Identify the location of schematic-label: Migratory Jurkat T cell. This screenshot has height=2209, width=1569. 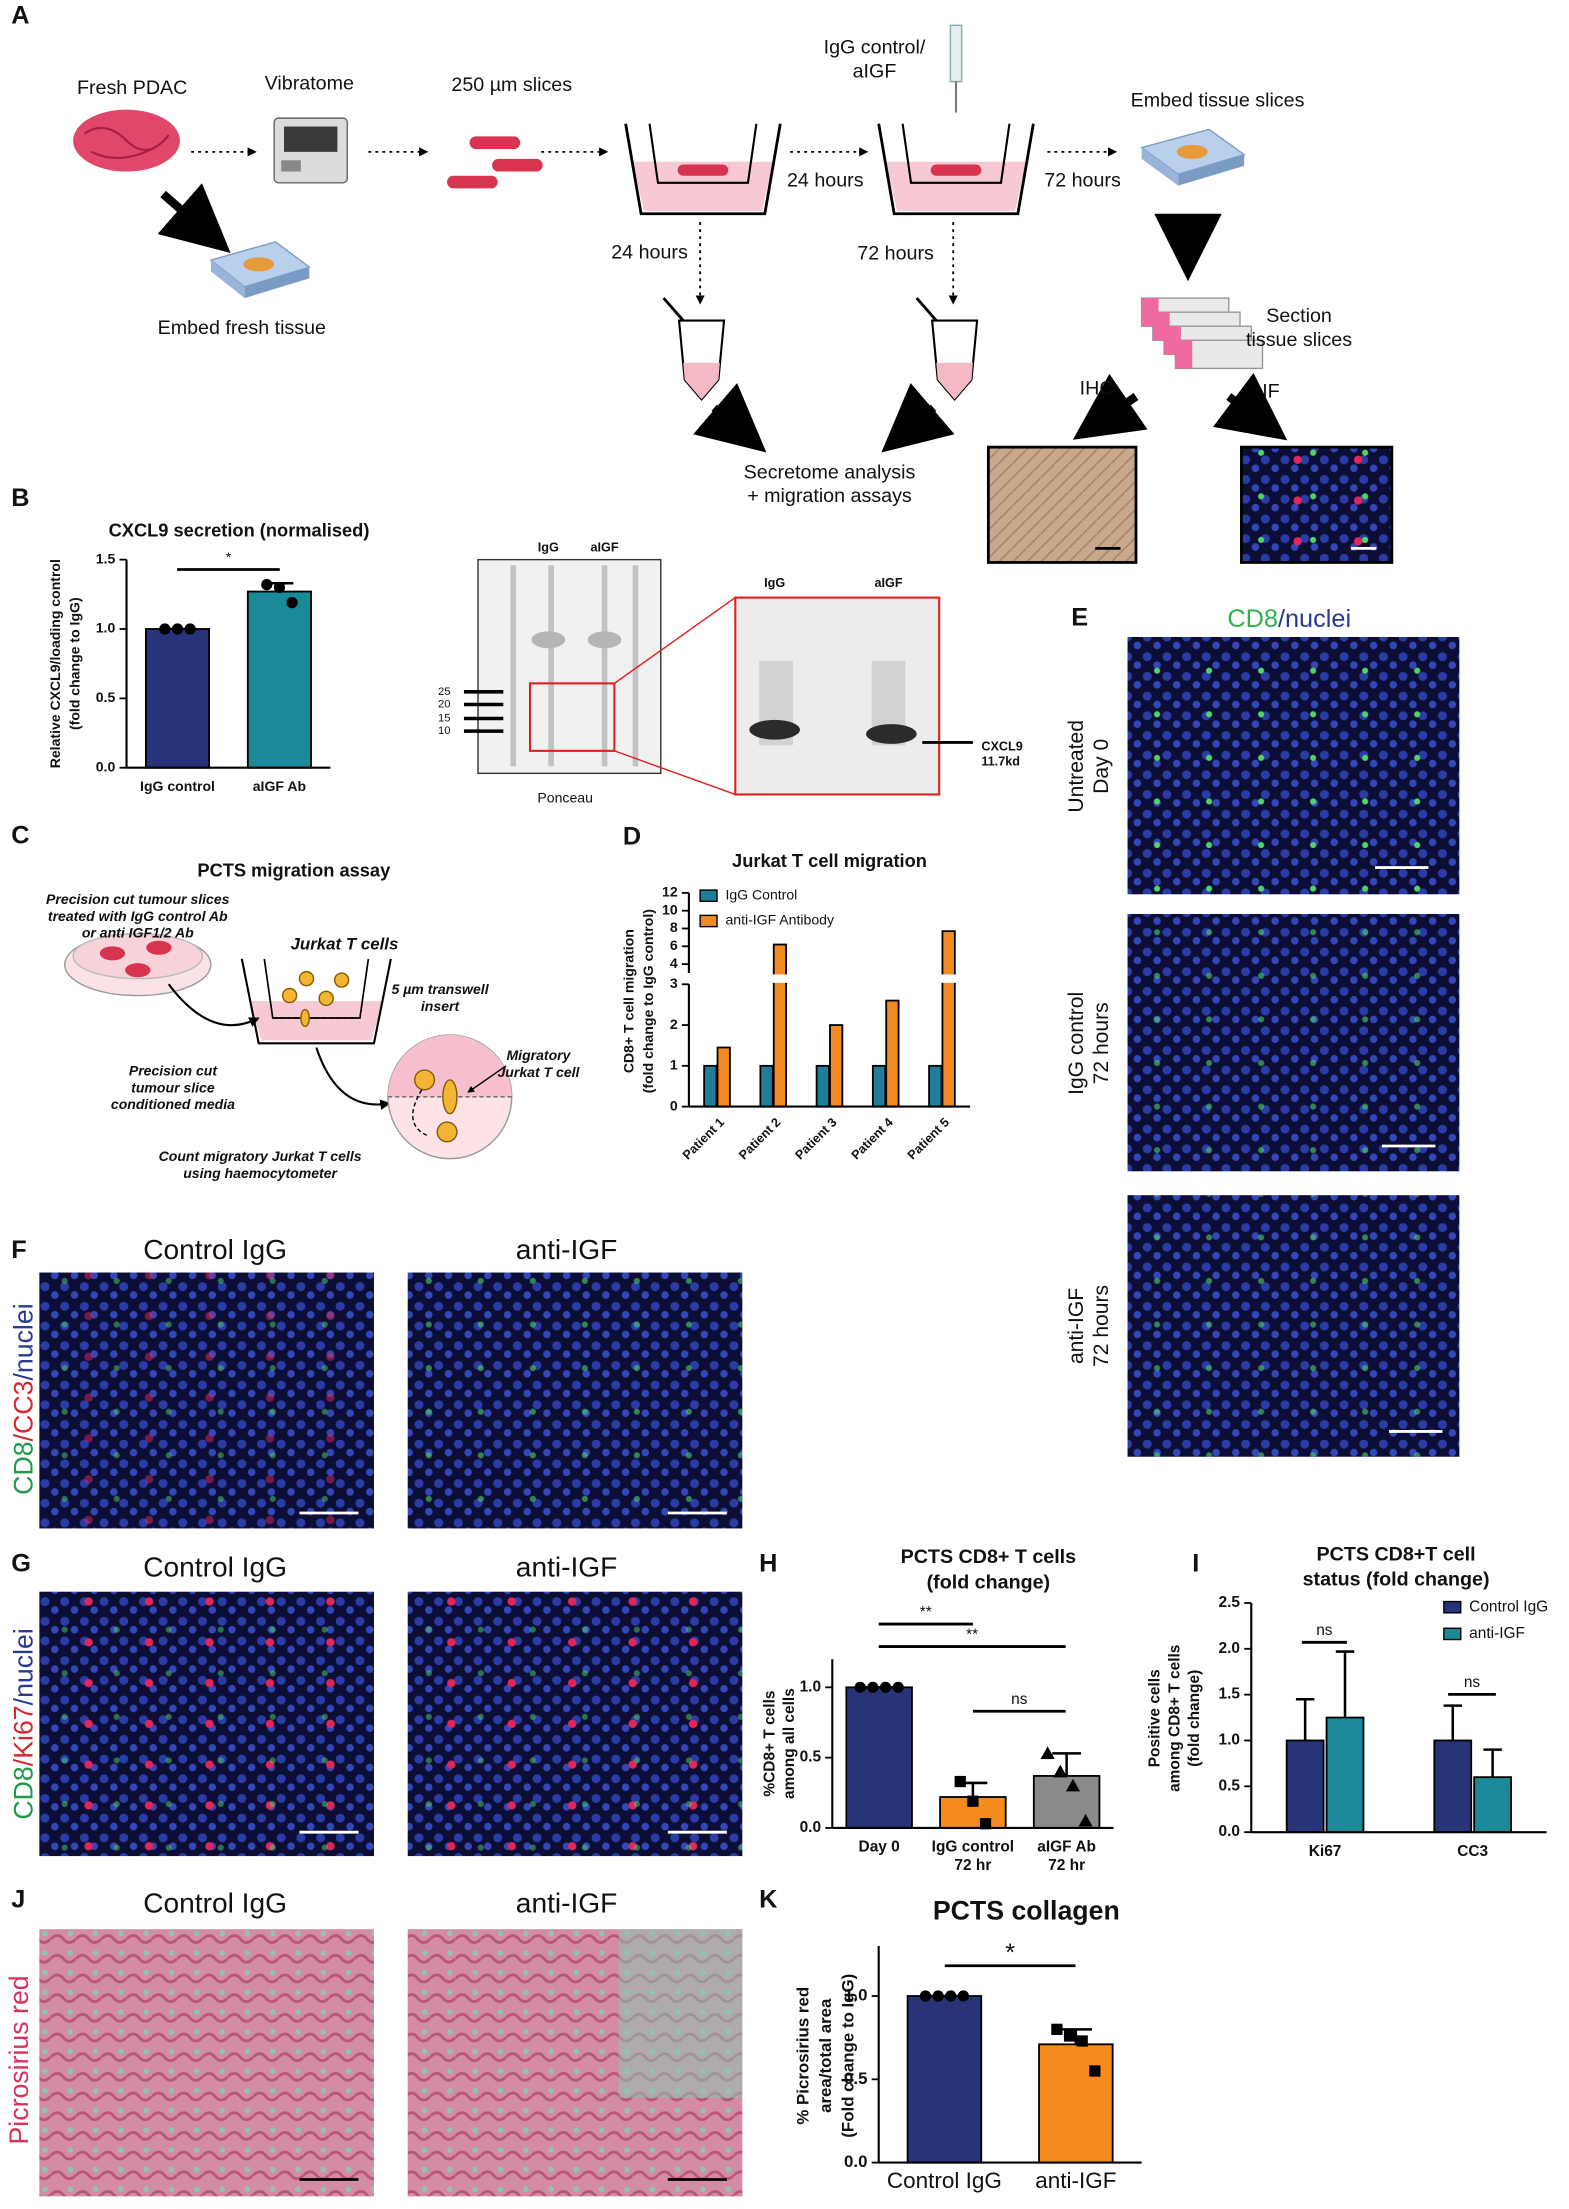
(538, 1063).